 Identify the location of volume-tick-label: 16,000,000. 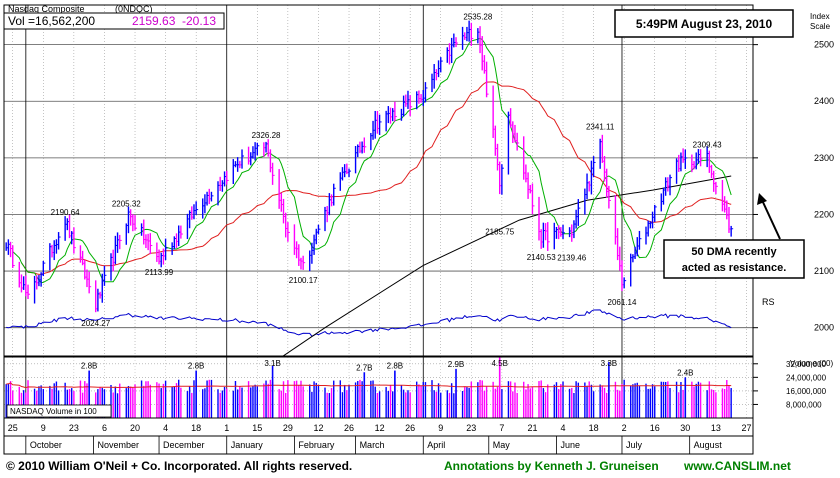
(806, 391).